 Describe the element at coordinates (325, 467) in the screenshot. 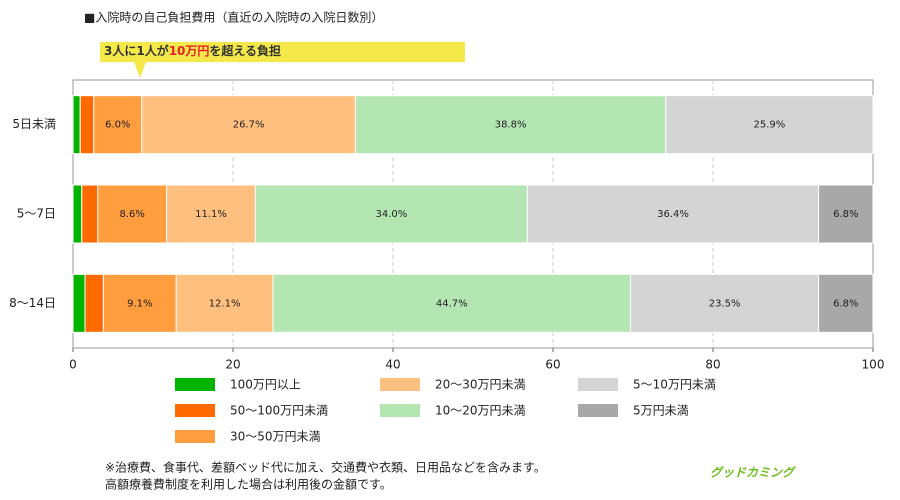

I see `footnote: ※治療費、食事代、差額ベッド代に加え、交通費や衣類、日用品などを含みます。` at that location.